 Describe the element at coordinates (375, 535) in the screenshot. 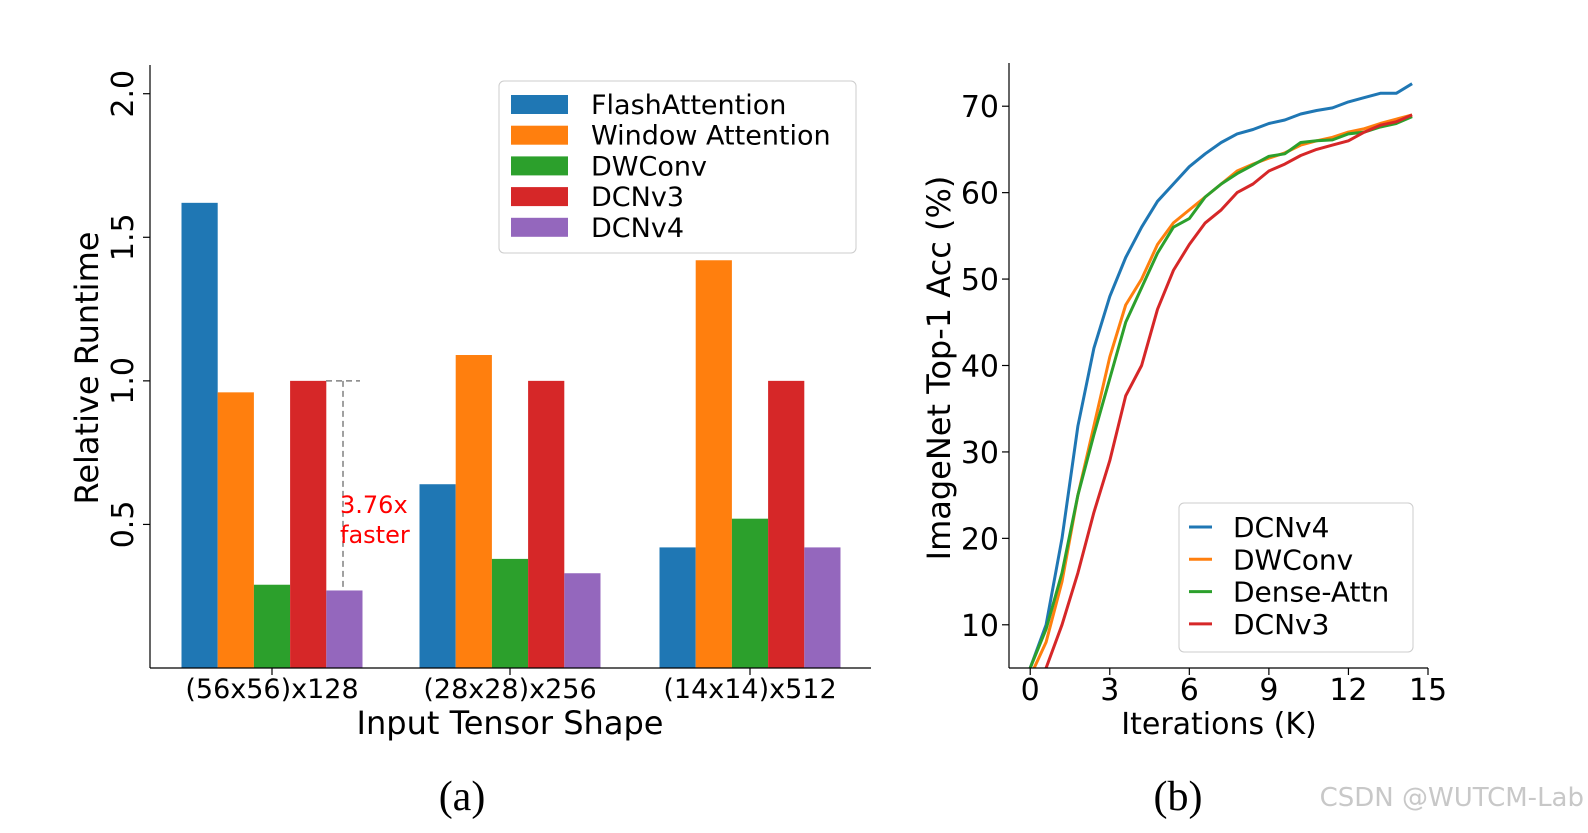

I see `annotation-text-line2: faster` at that location.